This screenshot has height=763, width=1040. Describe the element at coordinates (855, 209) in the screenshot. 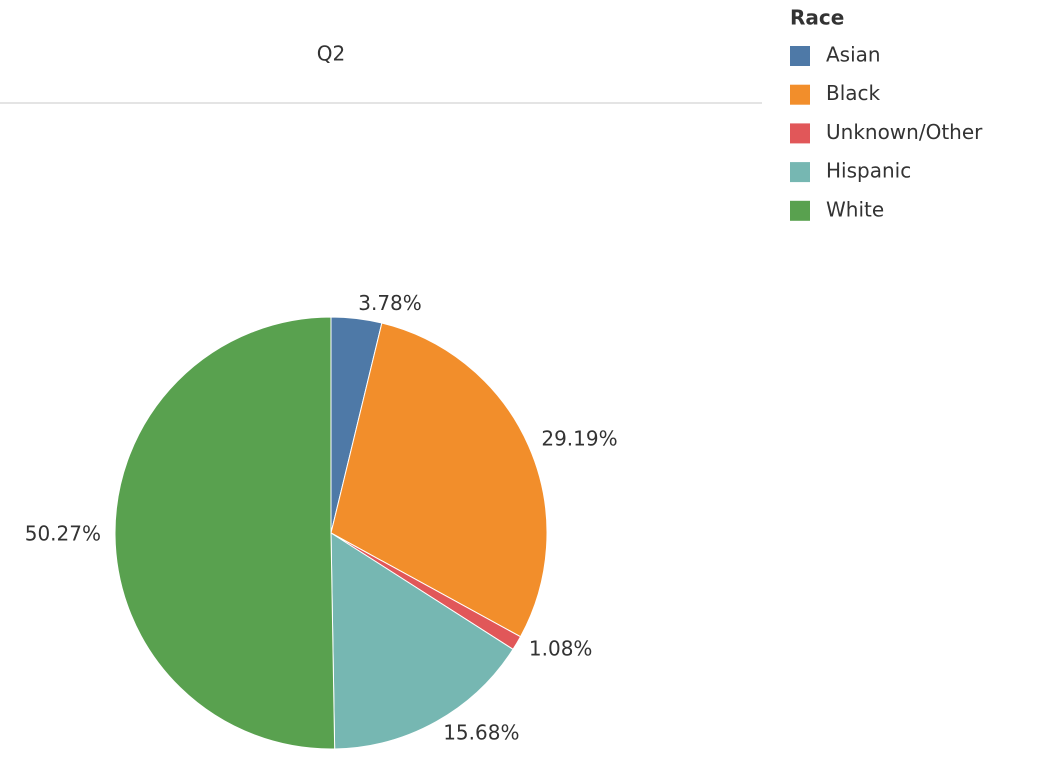

I see `legend-label: White` at that location.